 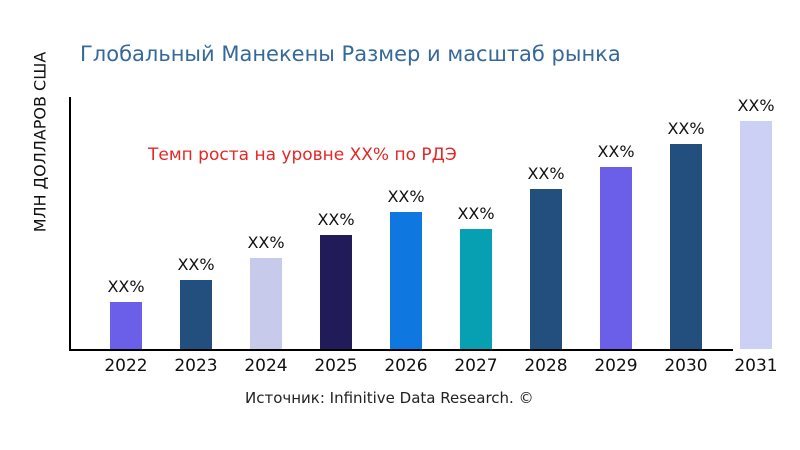 I want to click on x-tick-label-2024: 2024, so click(x=266, y=366).